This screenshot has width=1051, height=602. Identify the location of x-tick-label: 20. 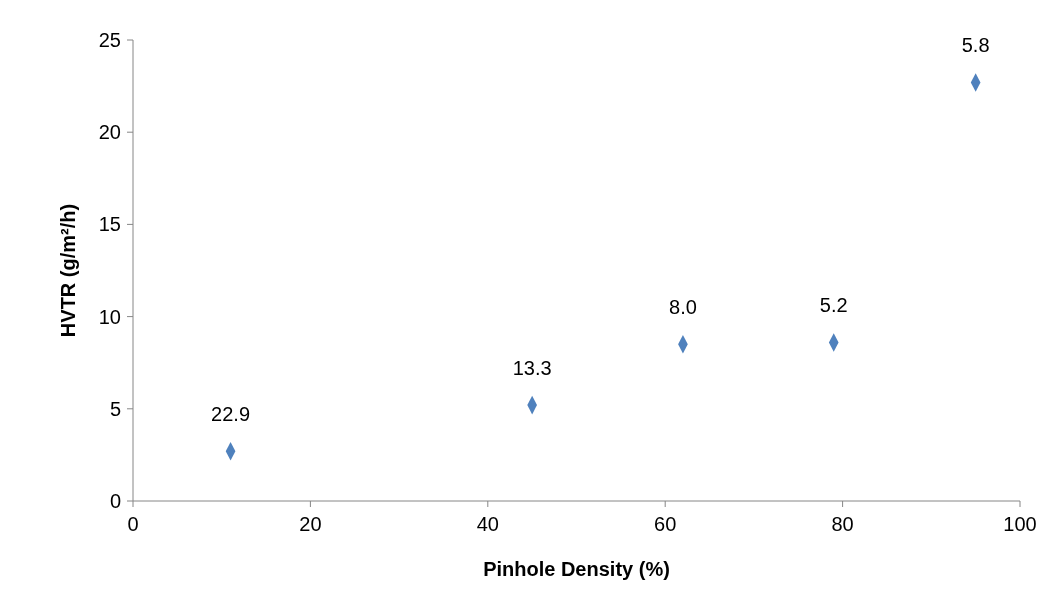
(310, 524).